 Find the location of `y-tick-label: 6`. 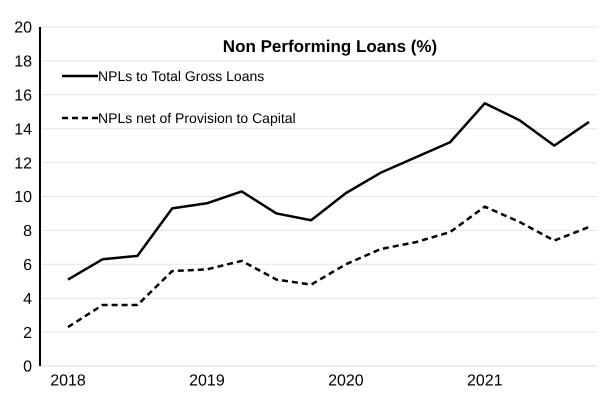

y-tick-label: 6 is located at coordinates (27, 265).